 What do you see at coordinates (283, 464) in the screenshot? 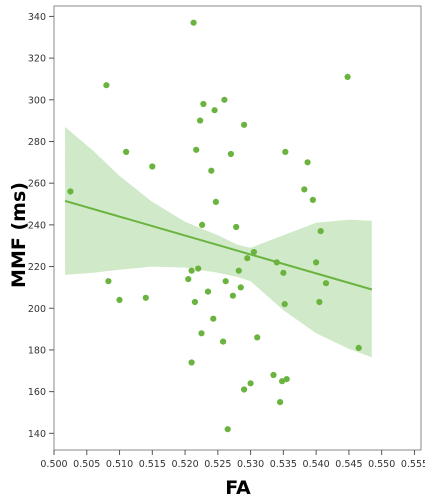
I see `x-tick-label: 0.535` at bounding box center [283, 464].